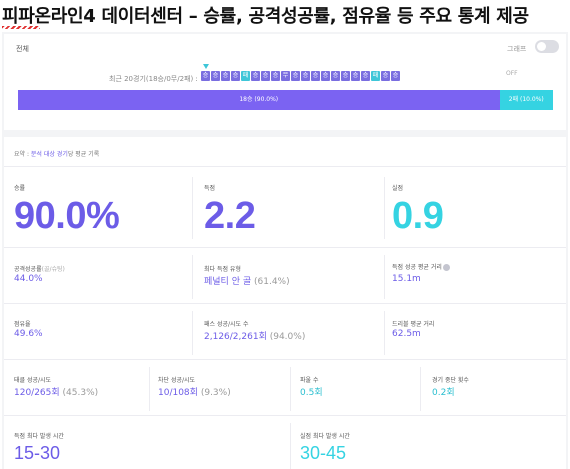 Image resolution: width=570 pixels, height=469 pixels. What do you see at coordinates (287, 337) in the screenshot?
I see `pass-success-pct: (94.0%)` at bounding box center [287, 337].